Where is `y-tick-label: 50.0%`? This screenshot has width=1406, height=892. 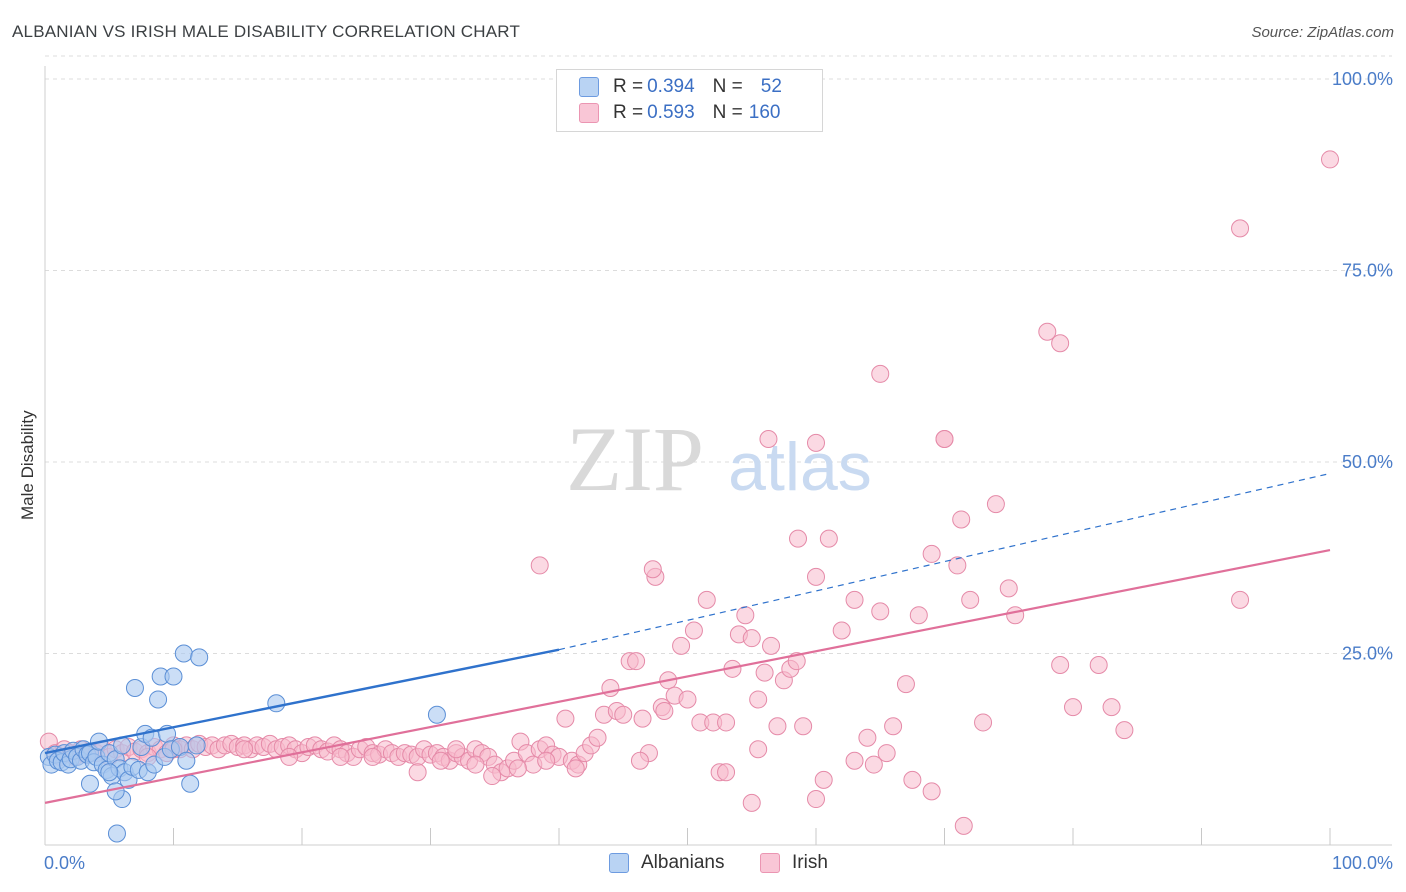 y-tick-label: 50.0% is located at coordinates (1367, 462).